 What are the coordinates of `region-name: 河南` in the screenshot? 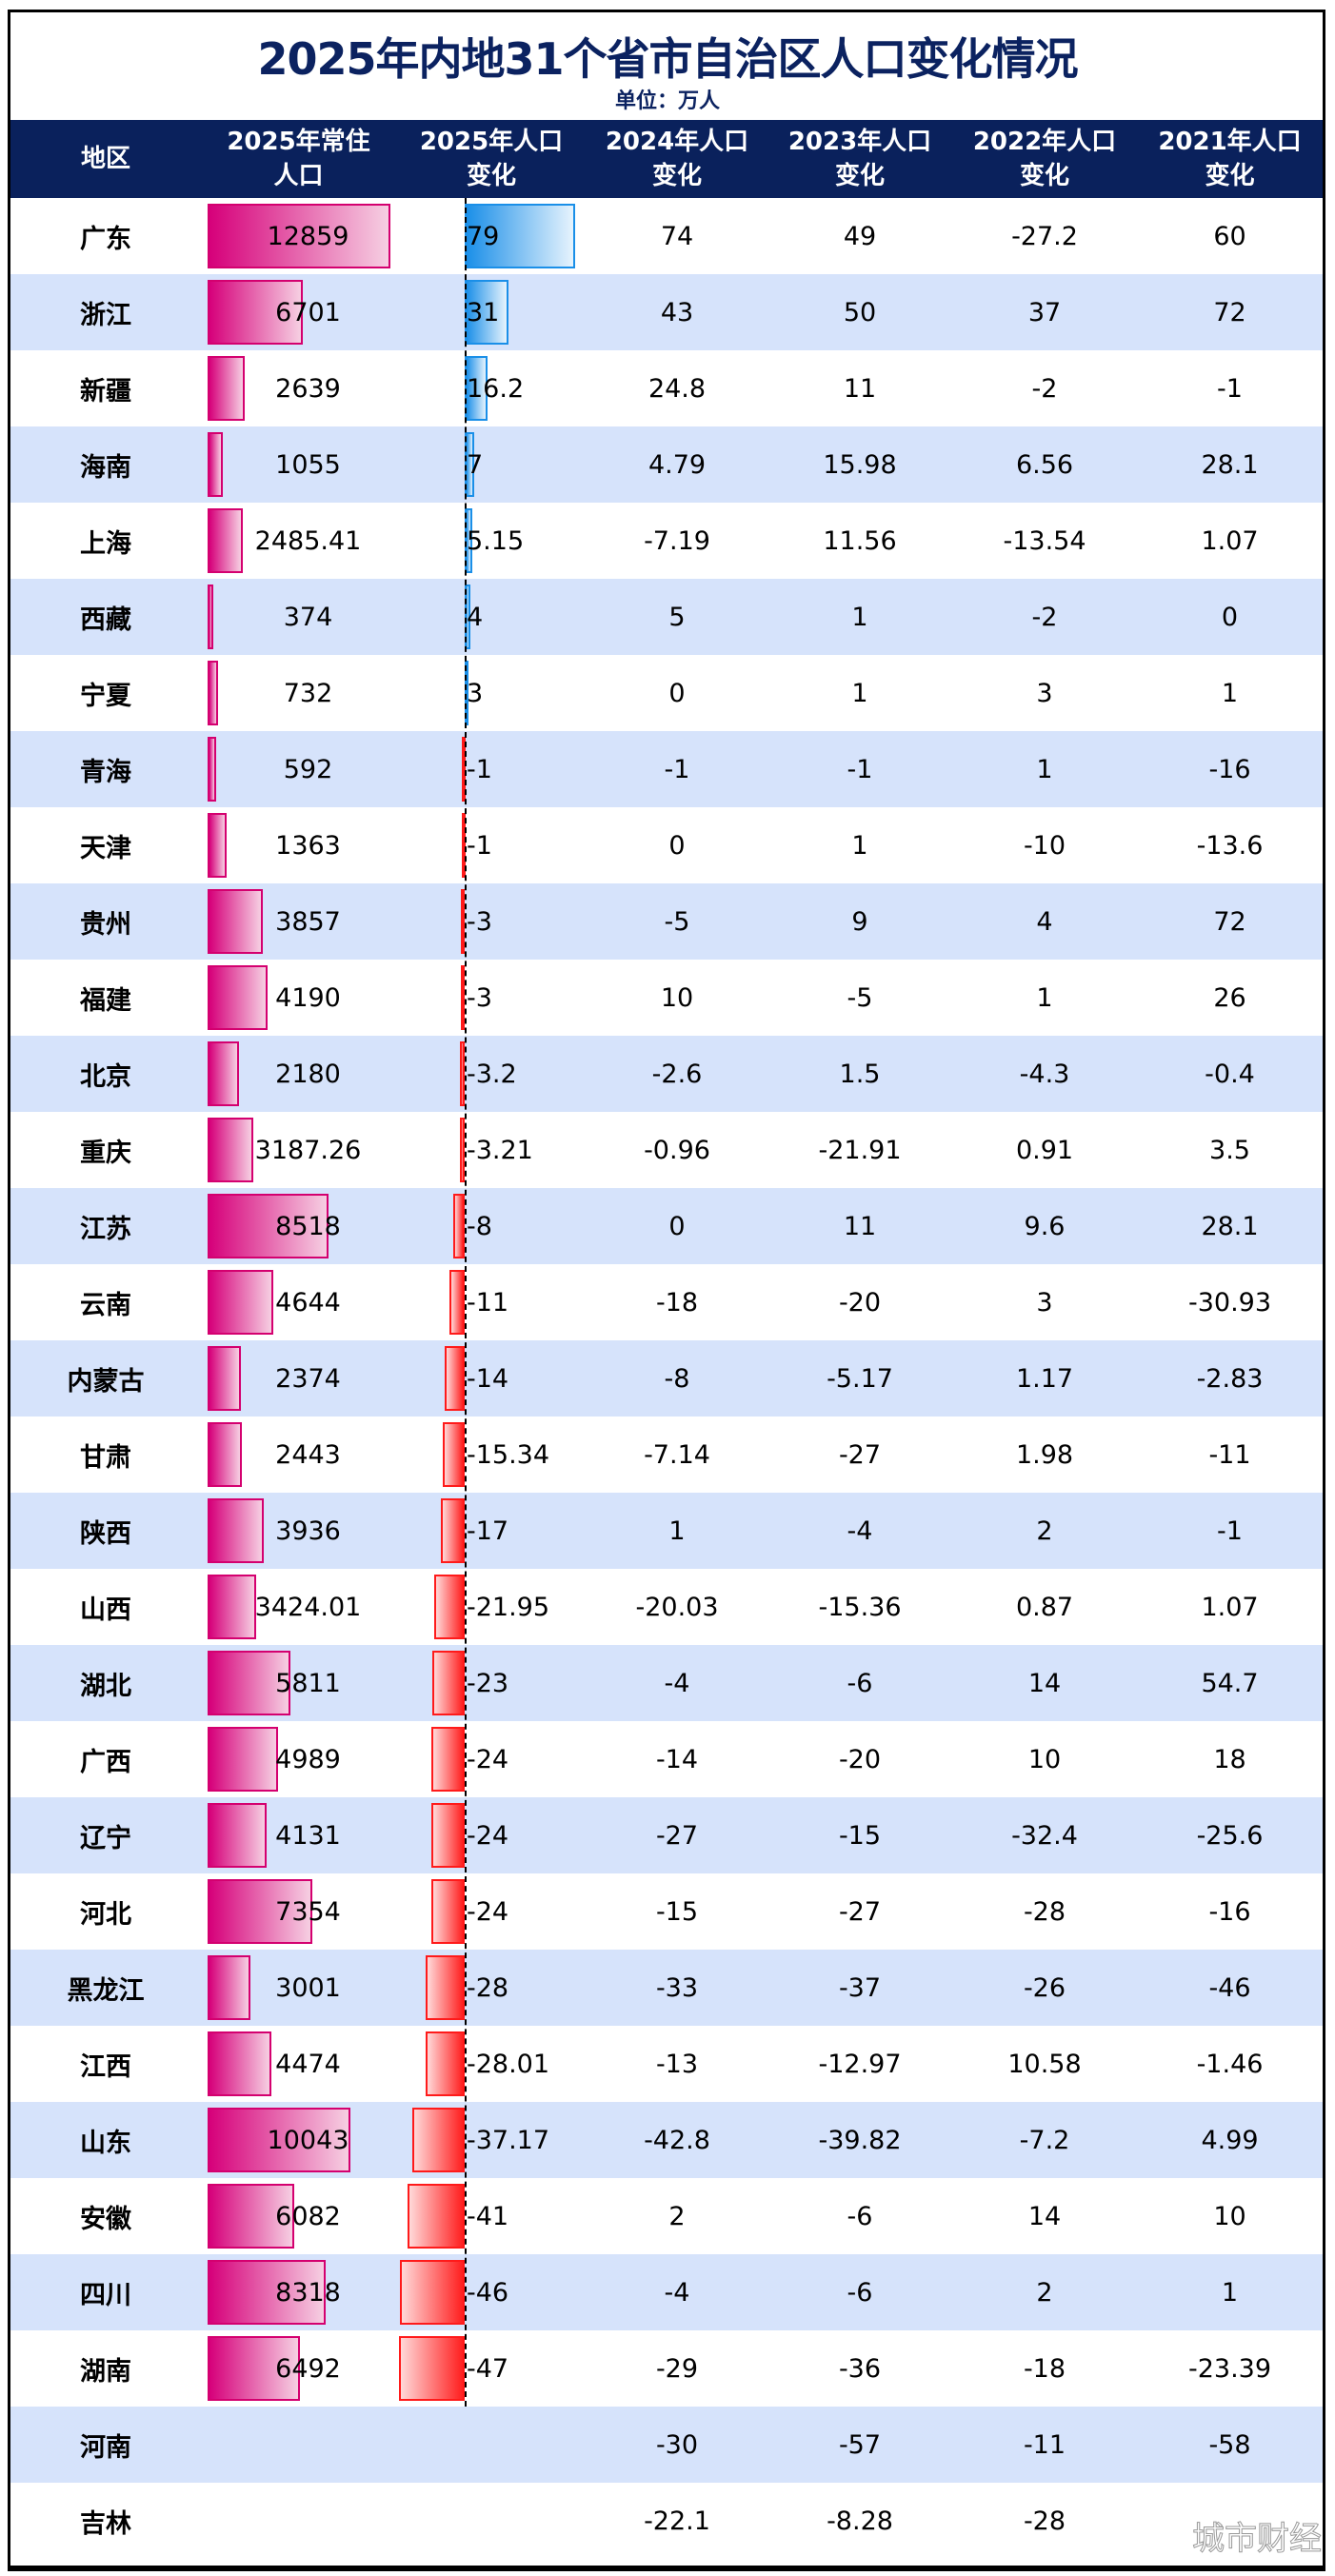 It's located at (105, 2447).